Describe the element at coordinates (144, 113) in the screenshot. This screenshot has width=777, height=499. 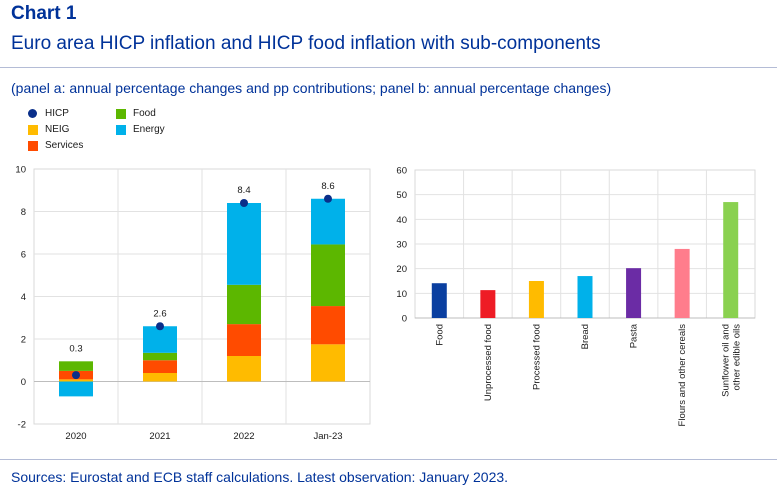
I see `legend-label-food: Food` at that location.